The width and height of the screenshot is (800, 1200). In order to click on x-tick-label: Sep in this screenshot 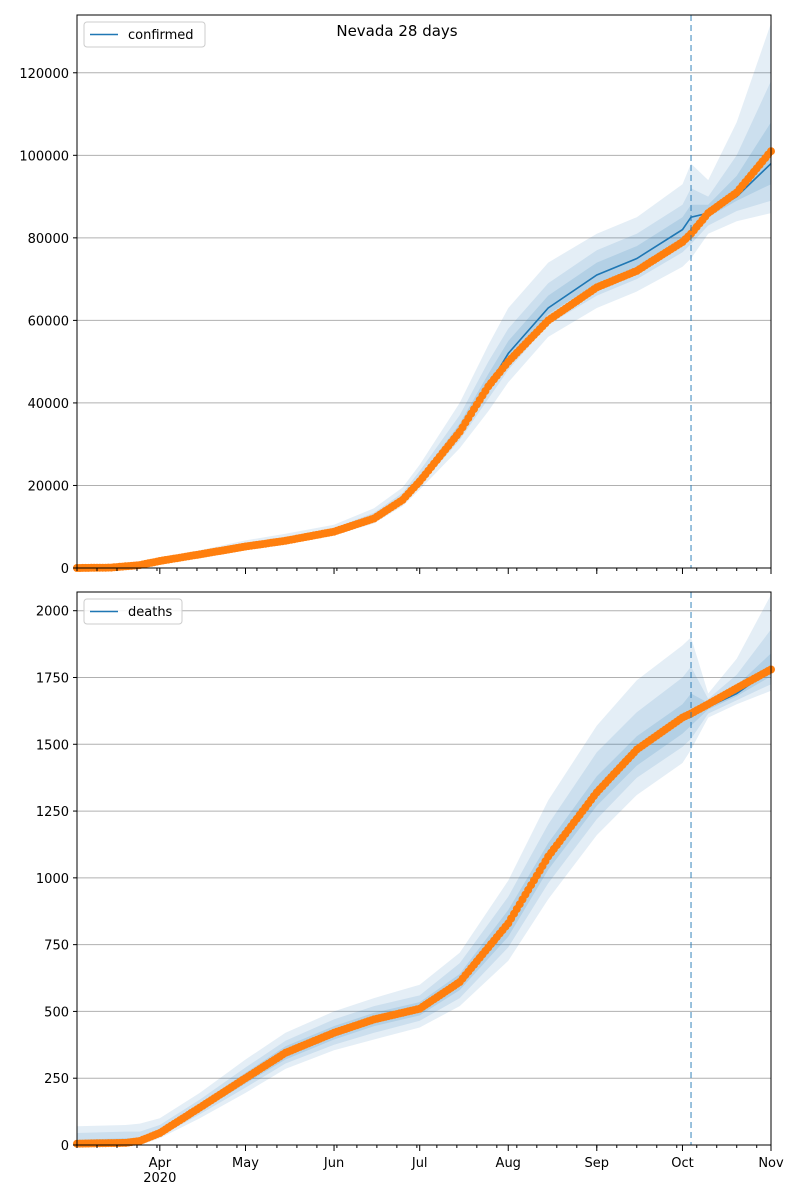, I will do `click(597, 1163)`.